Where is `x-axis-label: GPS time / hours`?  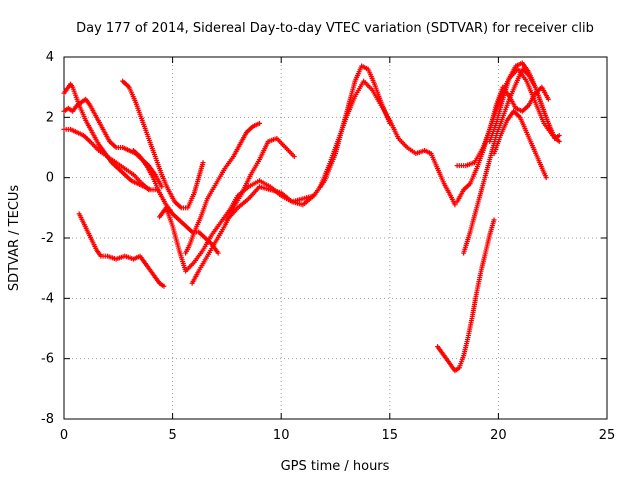
x-axis-label: GPS time / hours is located at coordinates (335, 466).